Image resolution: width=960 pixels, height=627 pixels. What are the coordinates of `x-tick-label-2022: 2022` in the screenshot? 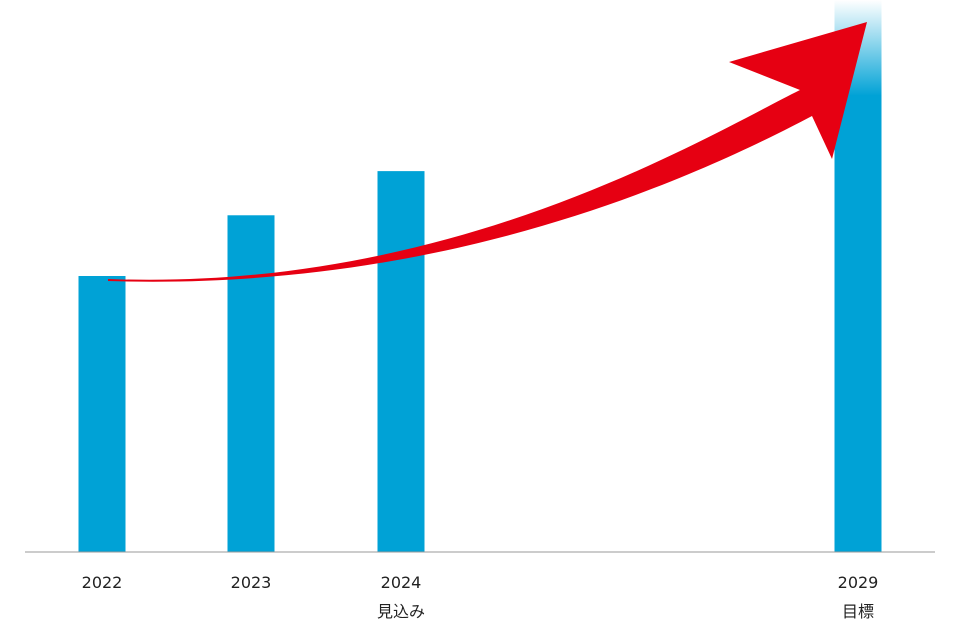 It's located at (102, 582).